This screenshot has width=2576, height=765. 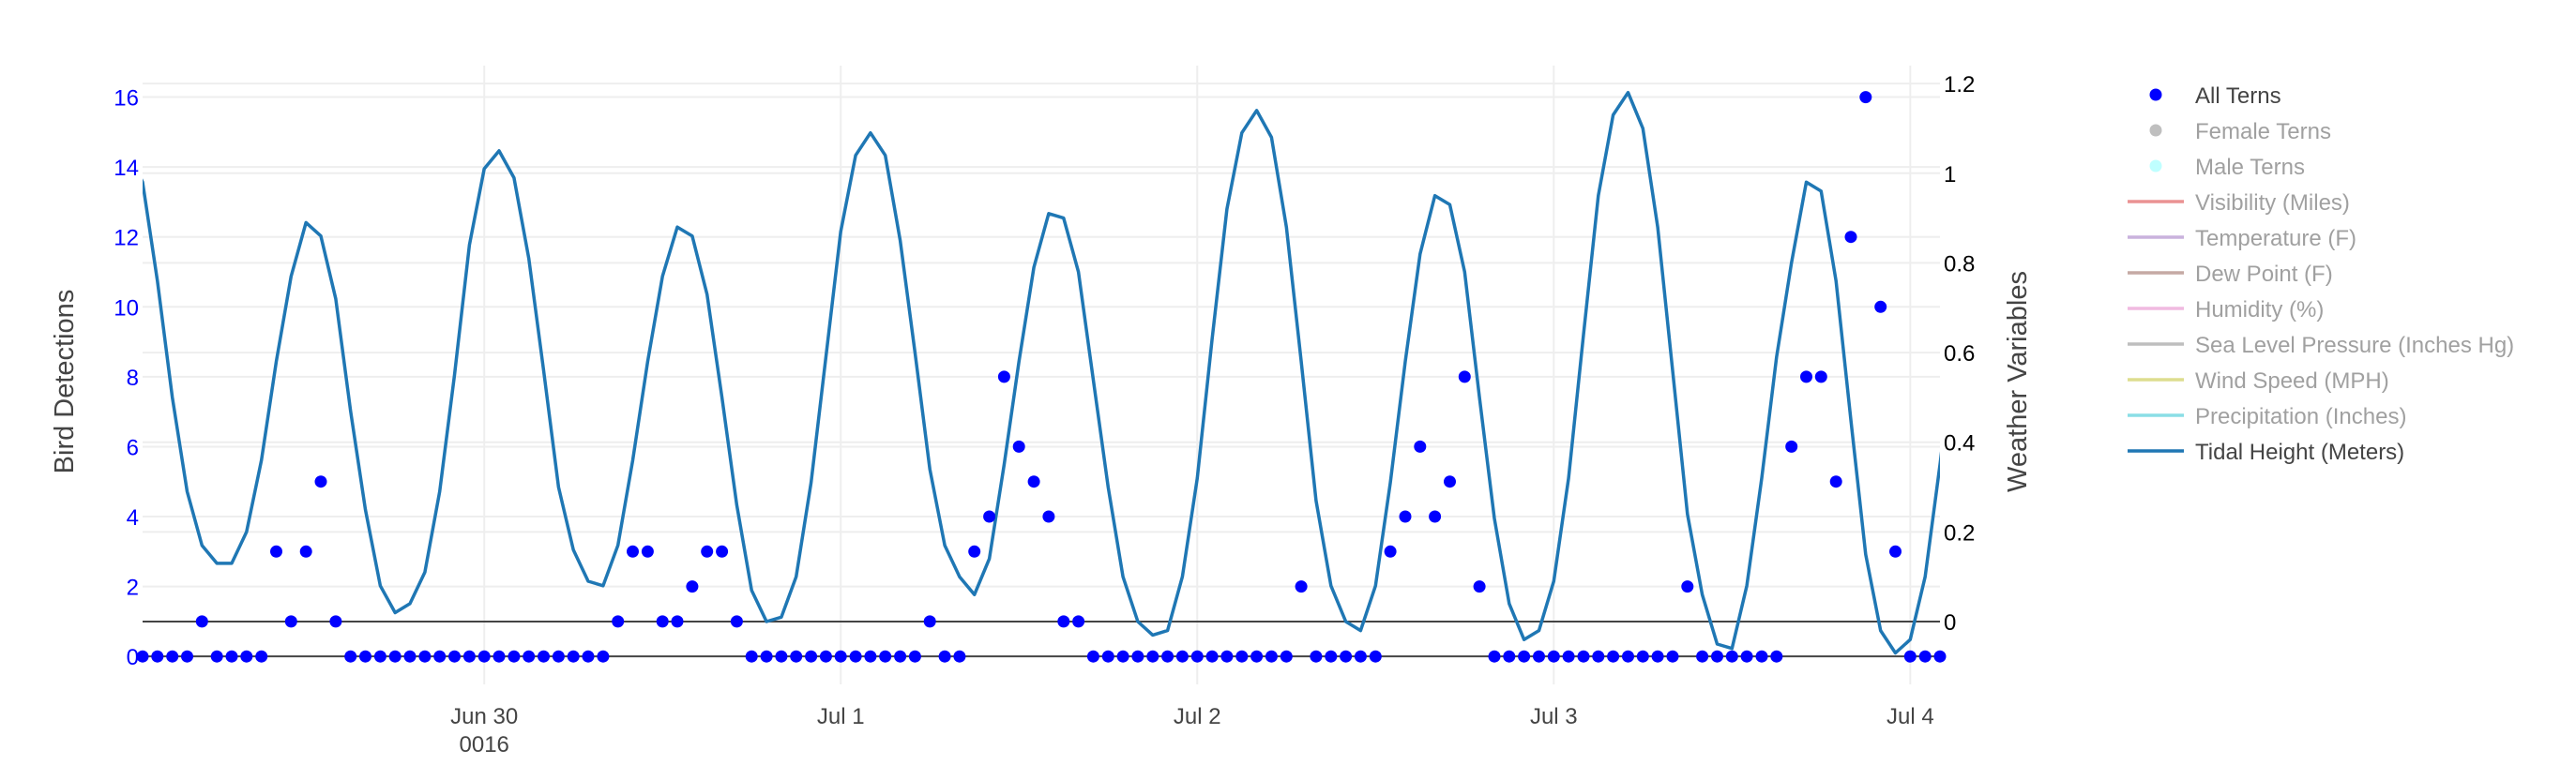 I want to click on right-tick-label: 0.2, so click(x=1960, y=533).